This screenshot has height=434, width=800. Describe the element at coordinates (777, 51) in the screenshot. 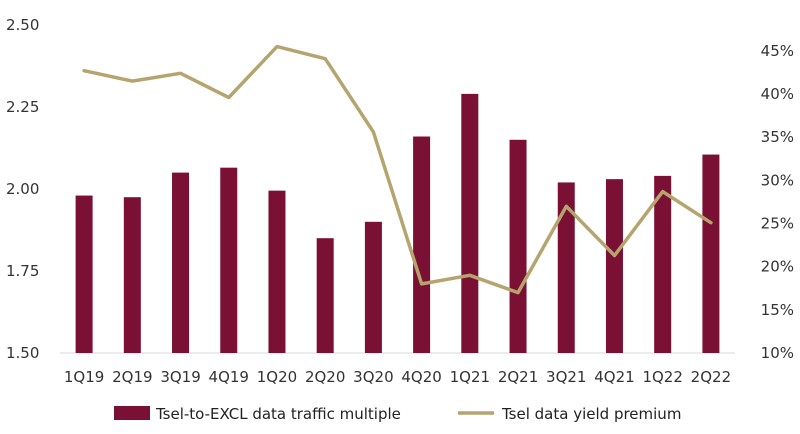

I see `y-right-tick-label: 45%` at that location.